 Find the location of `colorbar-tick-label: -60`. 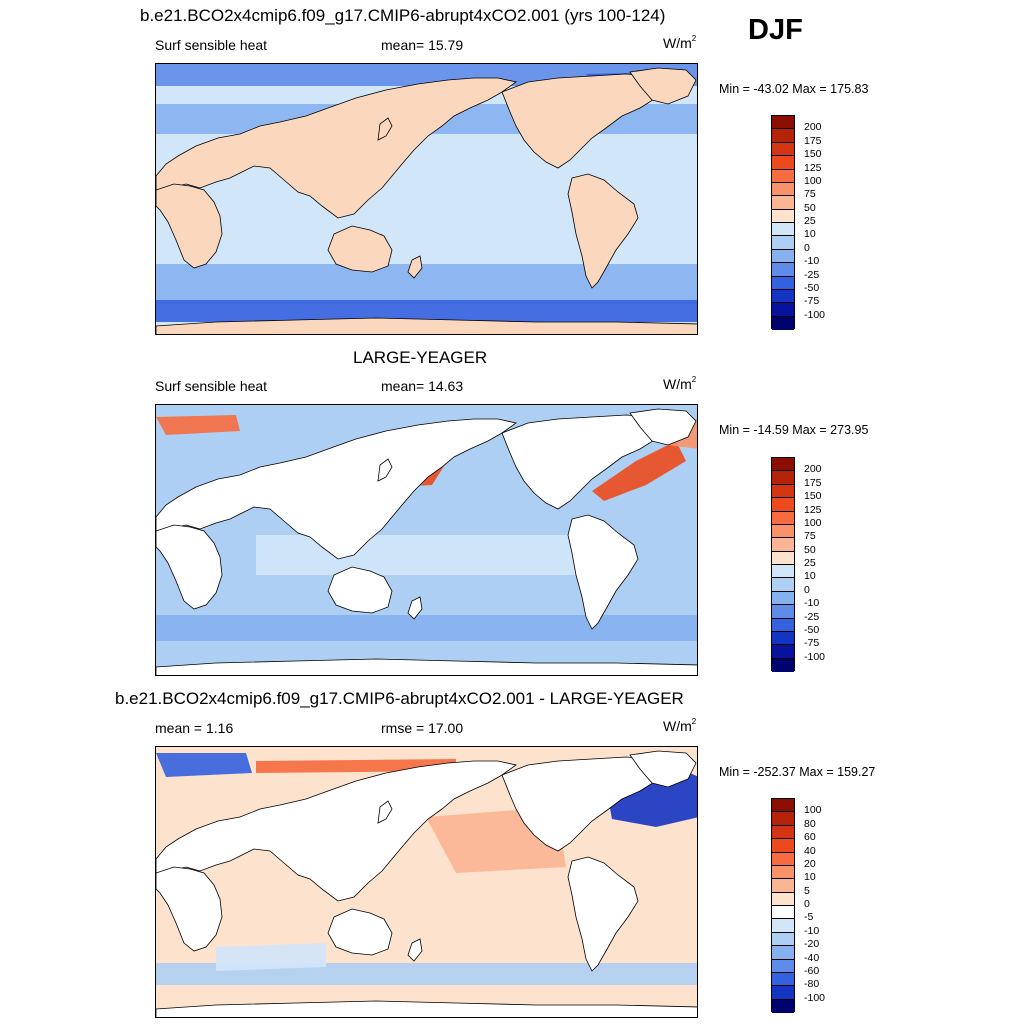

colorbar-tick-label: -60 is located at coordinates (812, 970).